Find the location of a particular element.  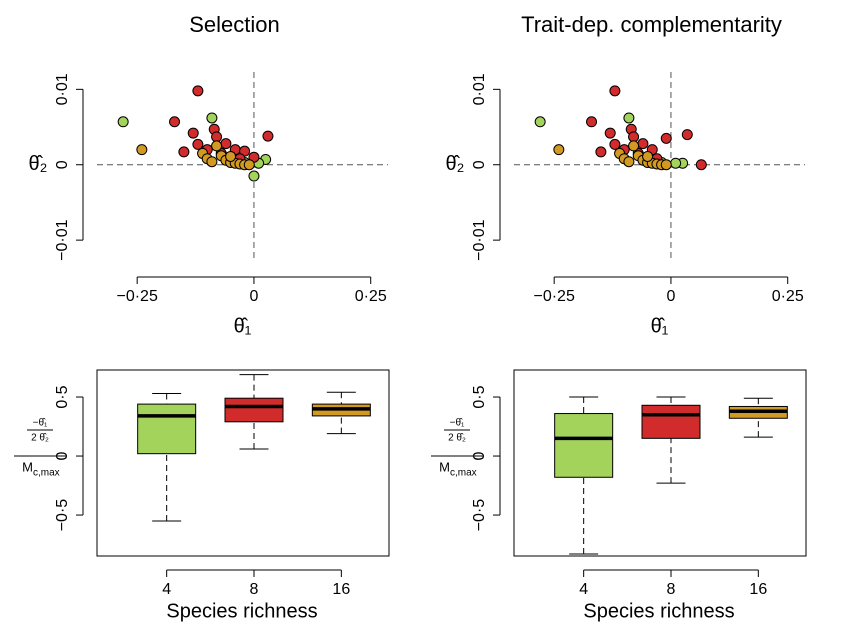

chart-title: Trait-dep. complementarity is located at coordinates (651, 24).